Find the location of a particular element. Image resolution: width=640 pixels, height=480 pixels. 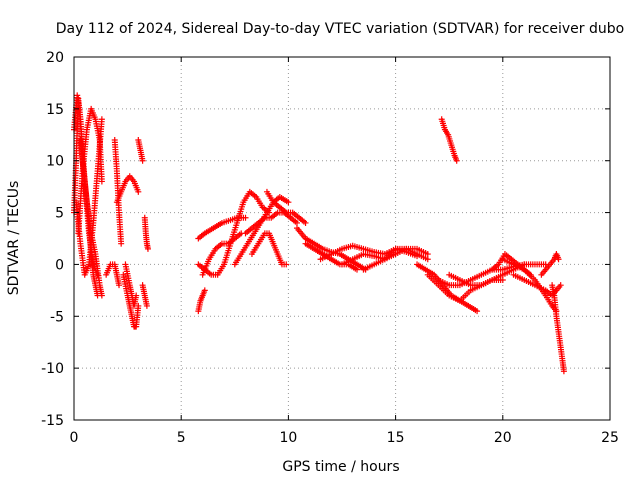

x-tick-label: 0 is located at coordinates (74, 438).